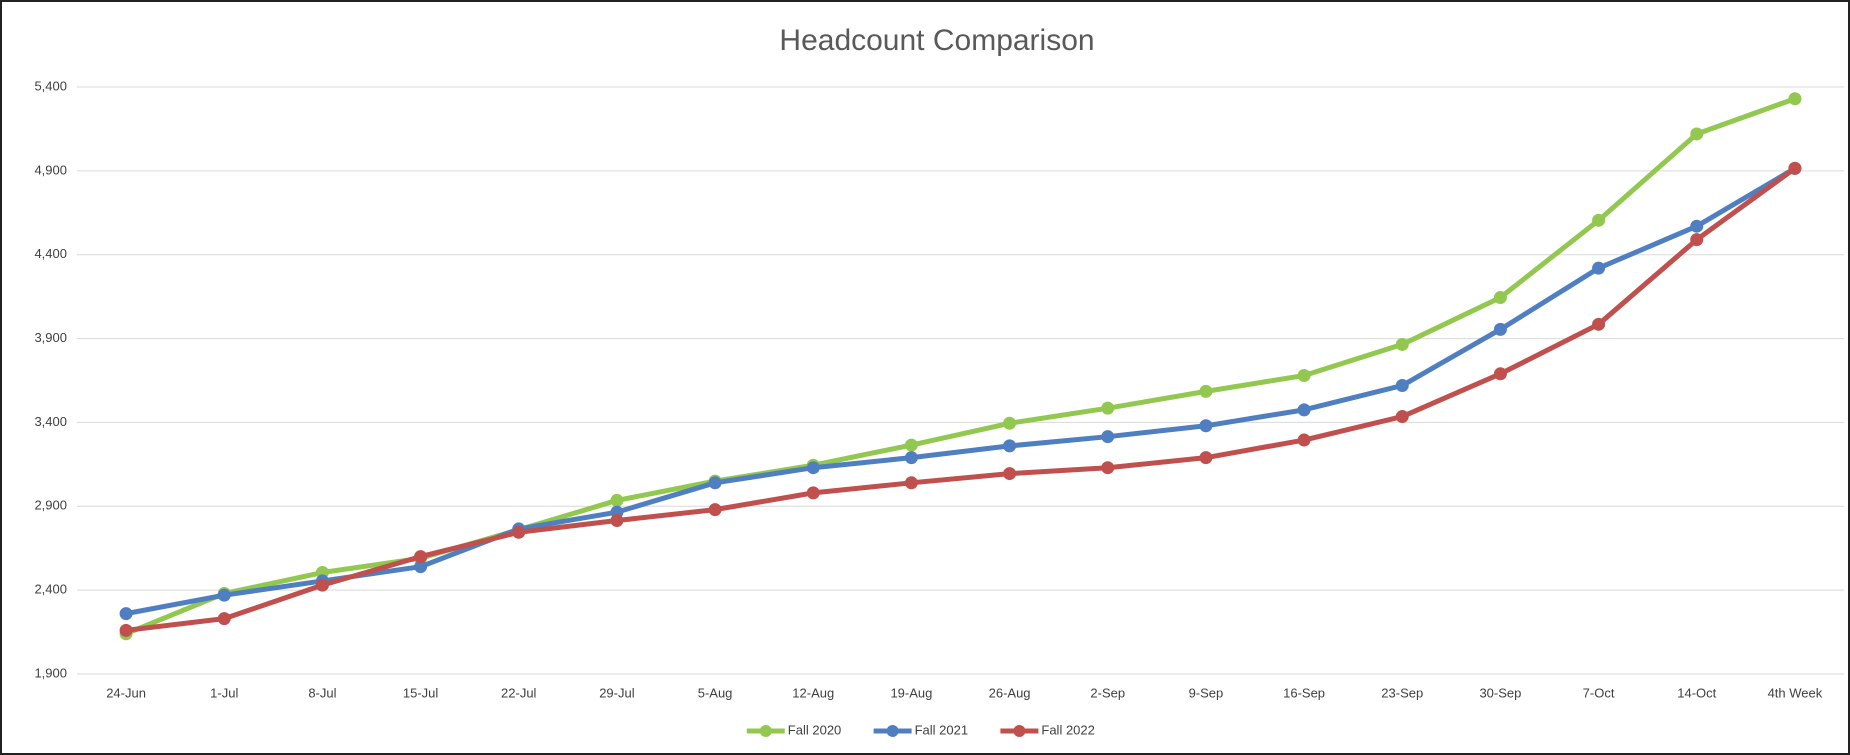 Image resolution: width=1850 pixels, height=755 pixels. Describe the element at coordinates (50, 337) in the screenshot. I see `y-tick-label: 3,900` at that location.